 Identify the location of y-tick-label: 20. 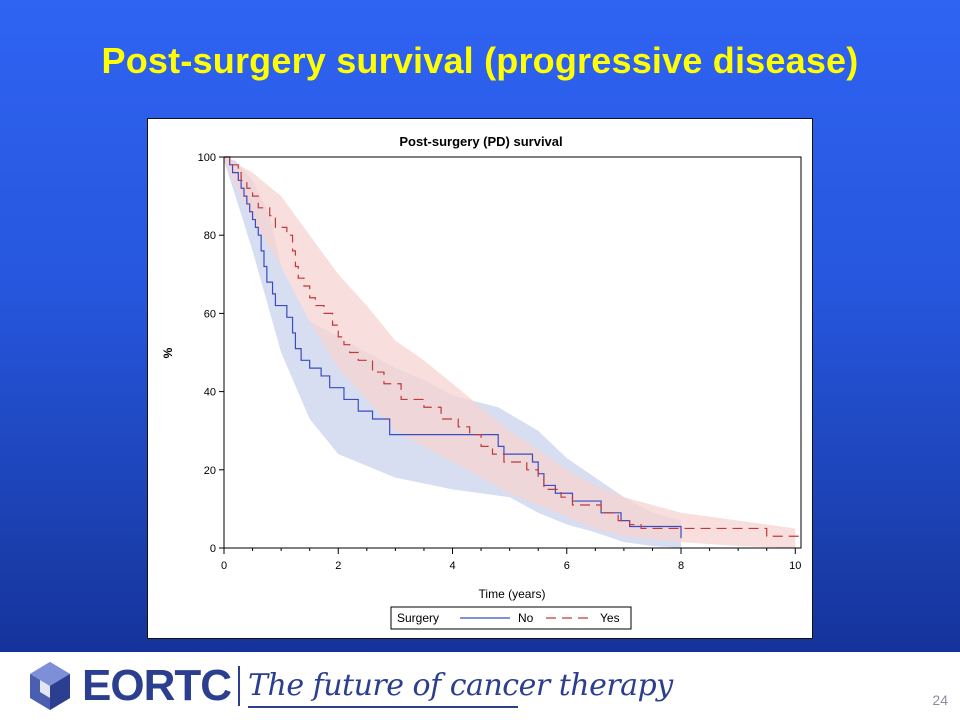
(210, 471).